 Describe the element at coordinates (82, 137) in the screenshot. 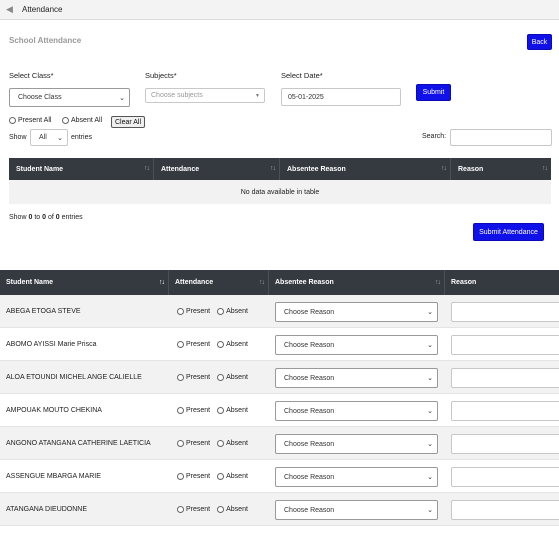

I see `entries-label: entries` at that location.